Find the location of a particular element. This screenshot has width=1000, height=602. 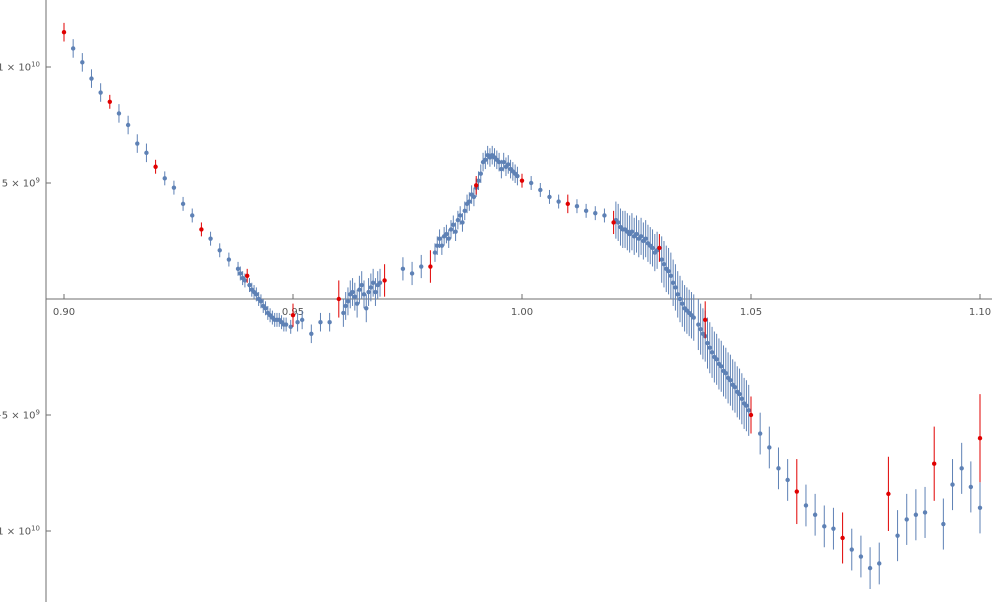

y-tick-label-base: 1 × 10 is located at coordinates (15, 68).